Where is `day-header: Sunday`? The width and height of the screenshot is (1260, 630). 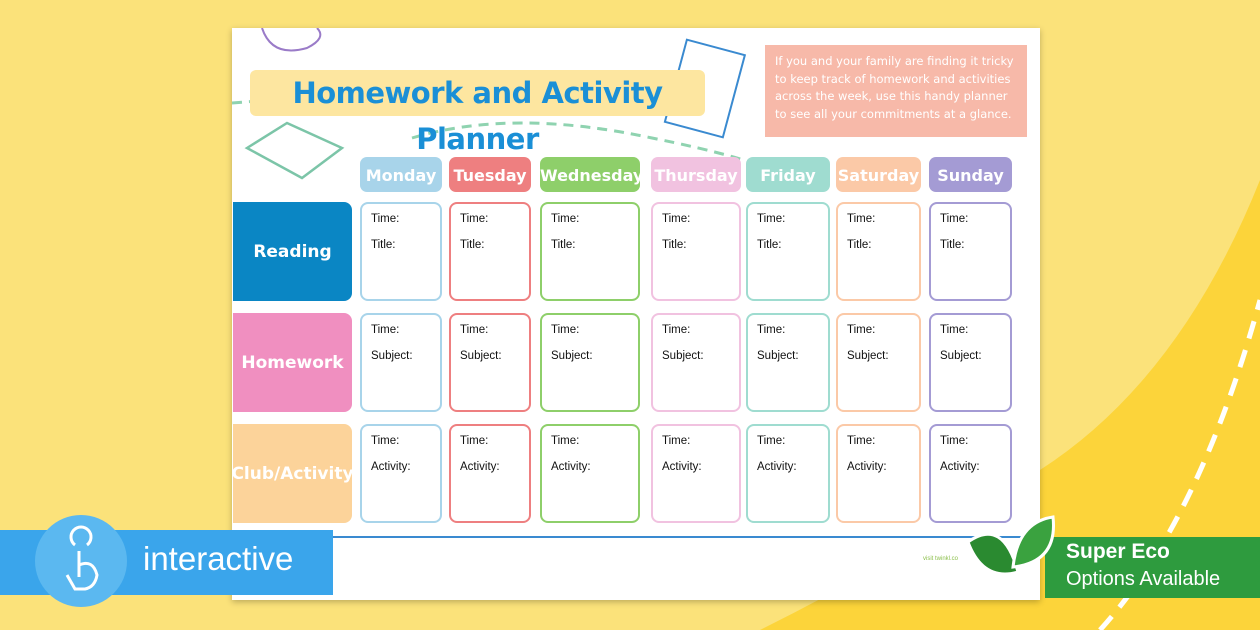 day-header: Sunday is located at coordinates (970, 174).